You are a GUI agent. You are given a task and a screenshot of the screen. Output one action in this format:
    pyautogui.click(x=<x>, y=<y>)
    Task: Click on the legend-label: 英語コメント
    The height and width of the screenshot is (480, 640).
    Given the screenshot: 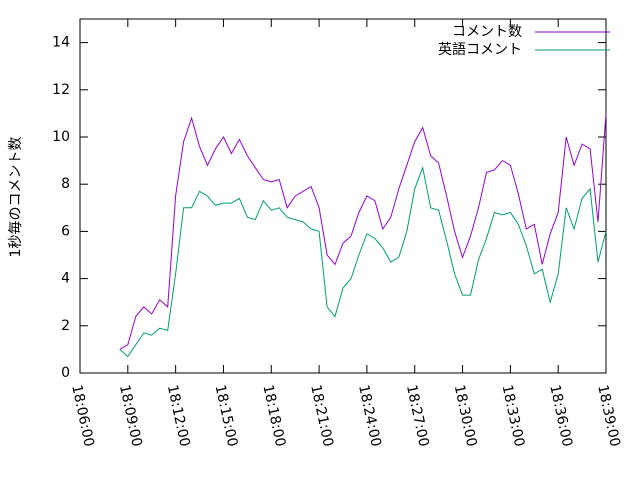 What is the action you would take?
    pyautogui.click(x=480, y=49)
    